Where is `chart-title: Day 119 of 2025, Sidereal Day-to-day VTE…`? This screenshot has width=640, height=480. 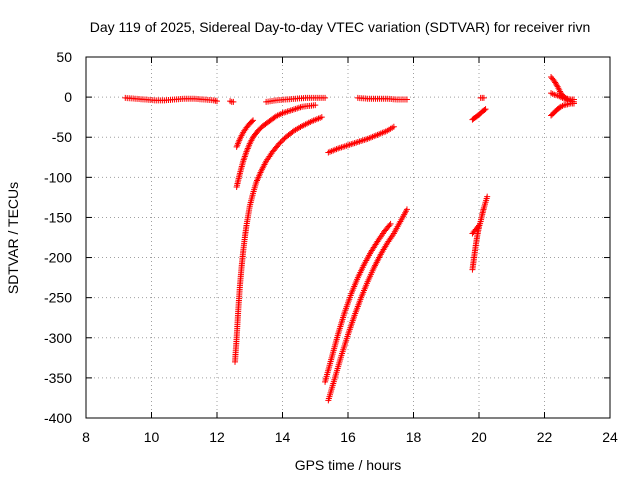
chart-title: Day 119 of 2025, Sidereal Day-to-day VTE… is located at coordinates (340, 27).